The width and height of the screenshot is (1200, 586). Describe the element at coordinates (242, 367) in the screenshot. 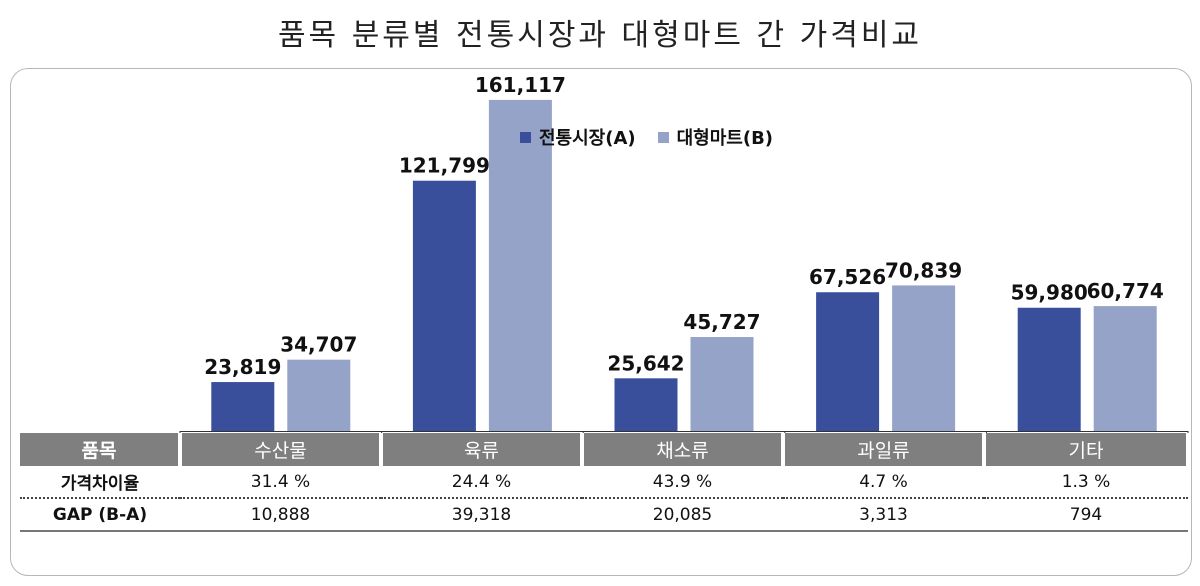

I see `bar-value-label: 23,819` at that location.